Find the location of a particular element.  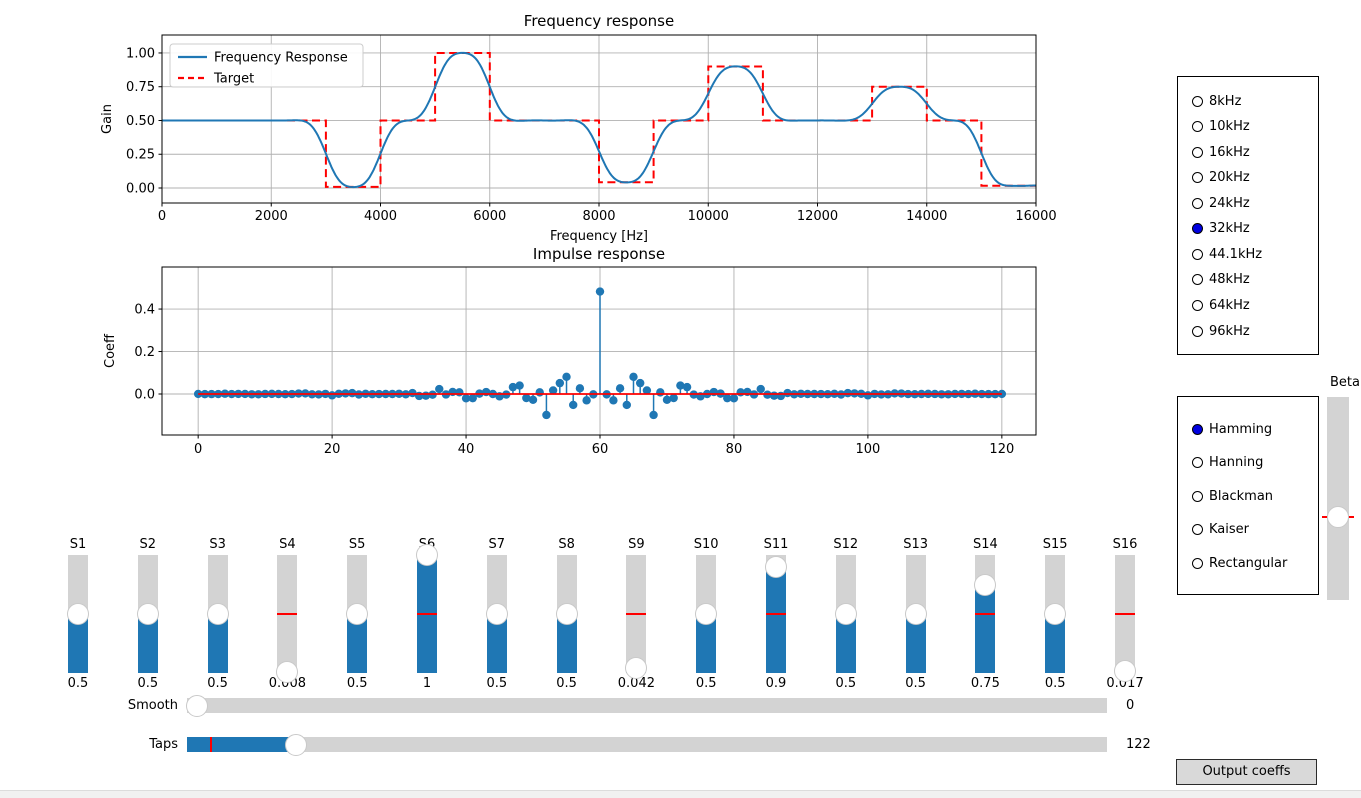

band-slider-S2: S2 0.5 is located at coordinates (148, 614).